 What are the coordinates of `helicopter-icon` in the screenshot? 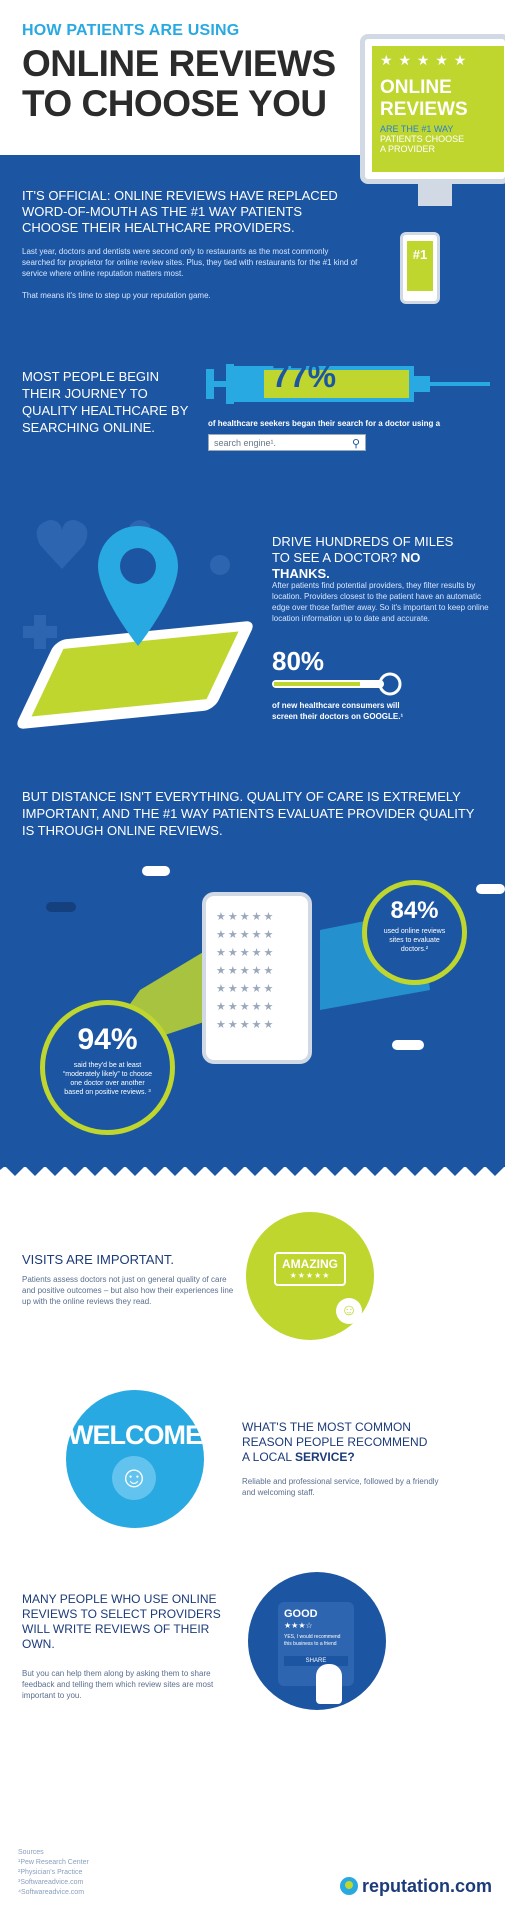 It's located at (61, 907).